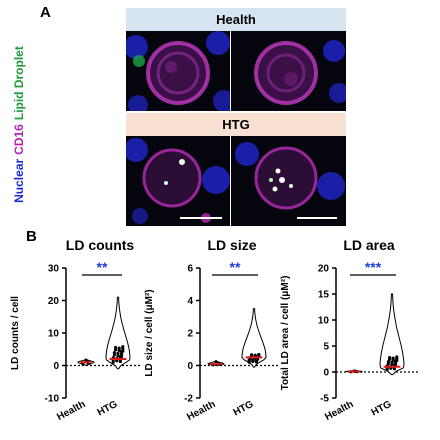  I want to click on health-row-label: Health, so click(236, 19).